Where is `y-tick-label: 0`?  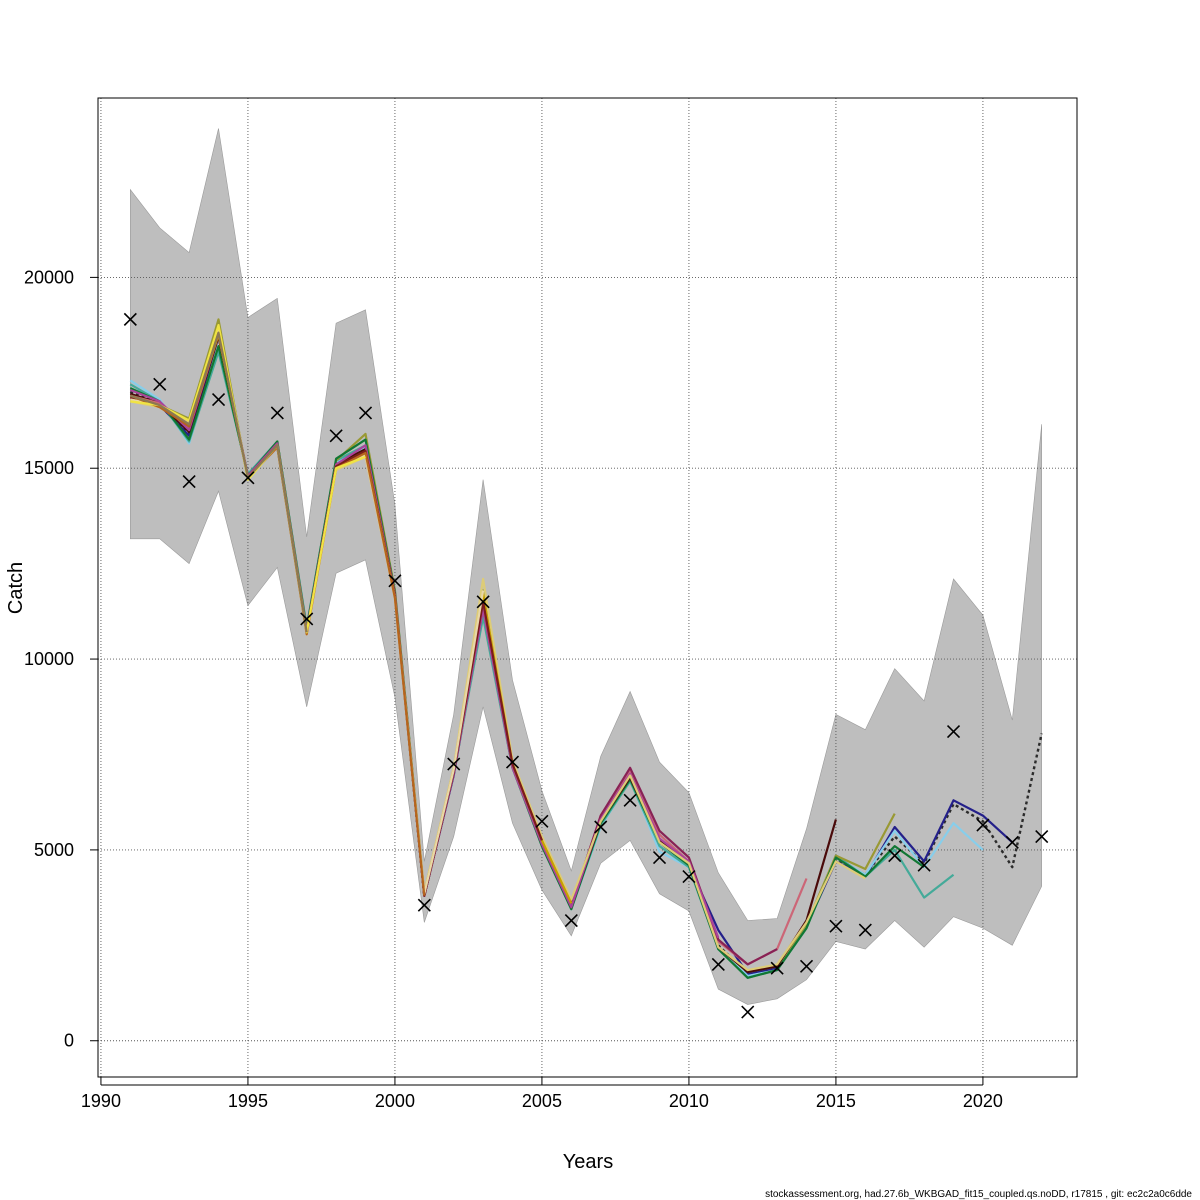
y-tick-label: 0 is located at coordinates (69, 1041).